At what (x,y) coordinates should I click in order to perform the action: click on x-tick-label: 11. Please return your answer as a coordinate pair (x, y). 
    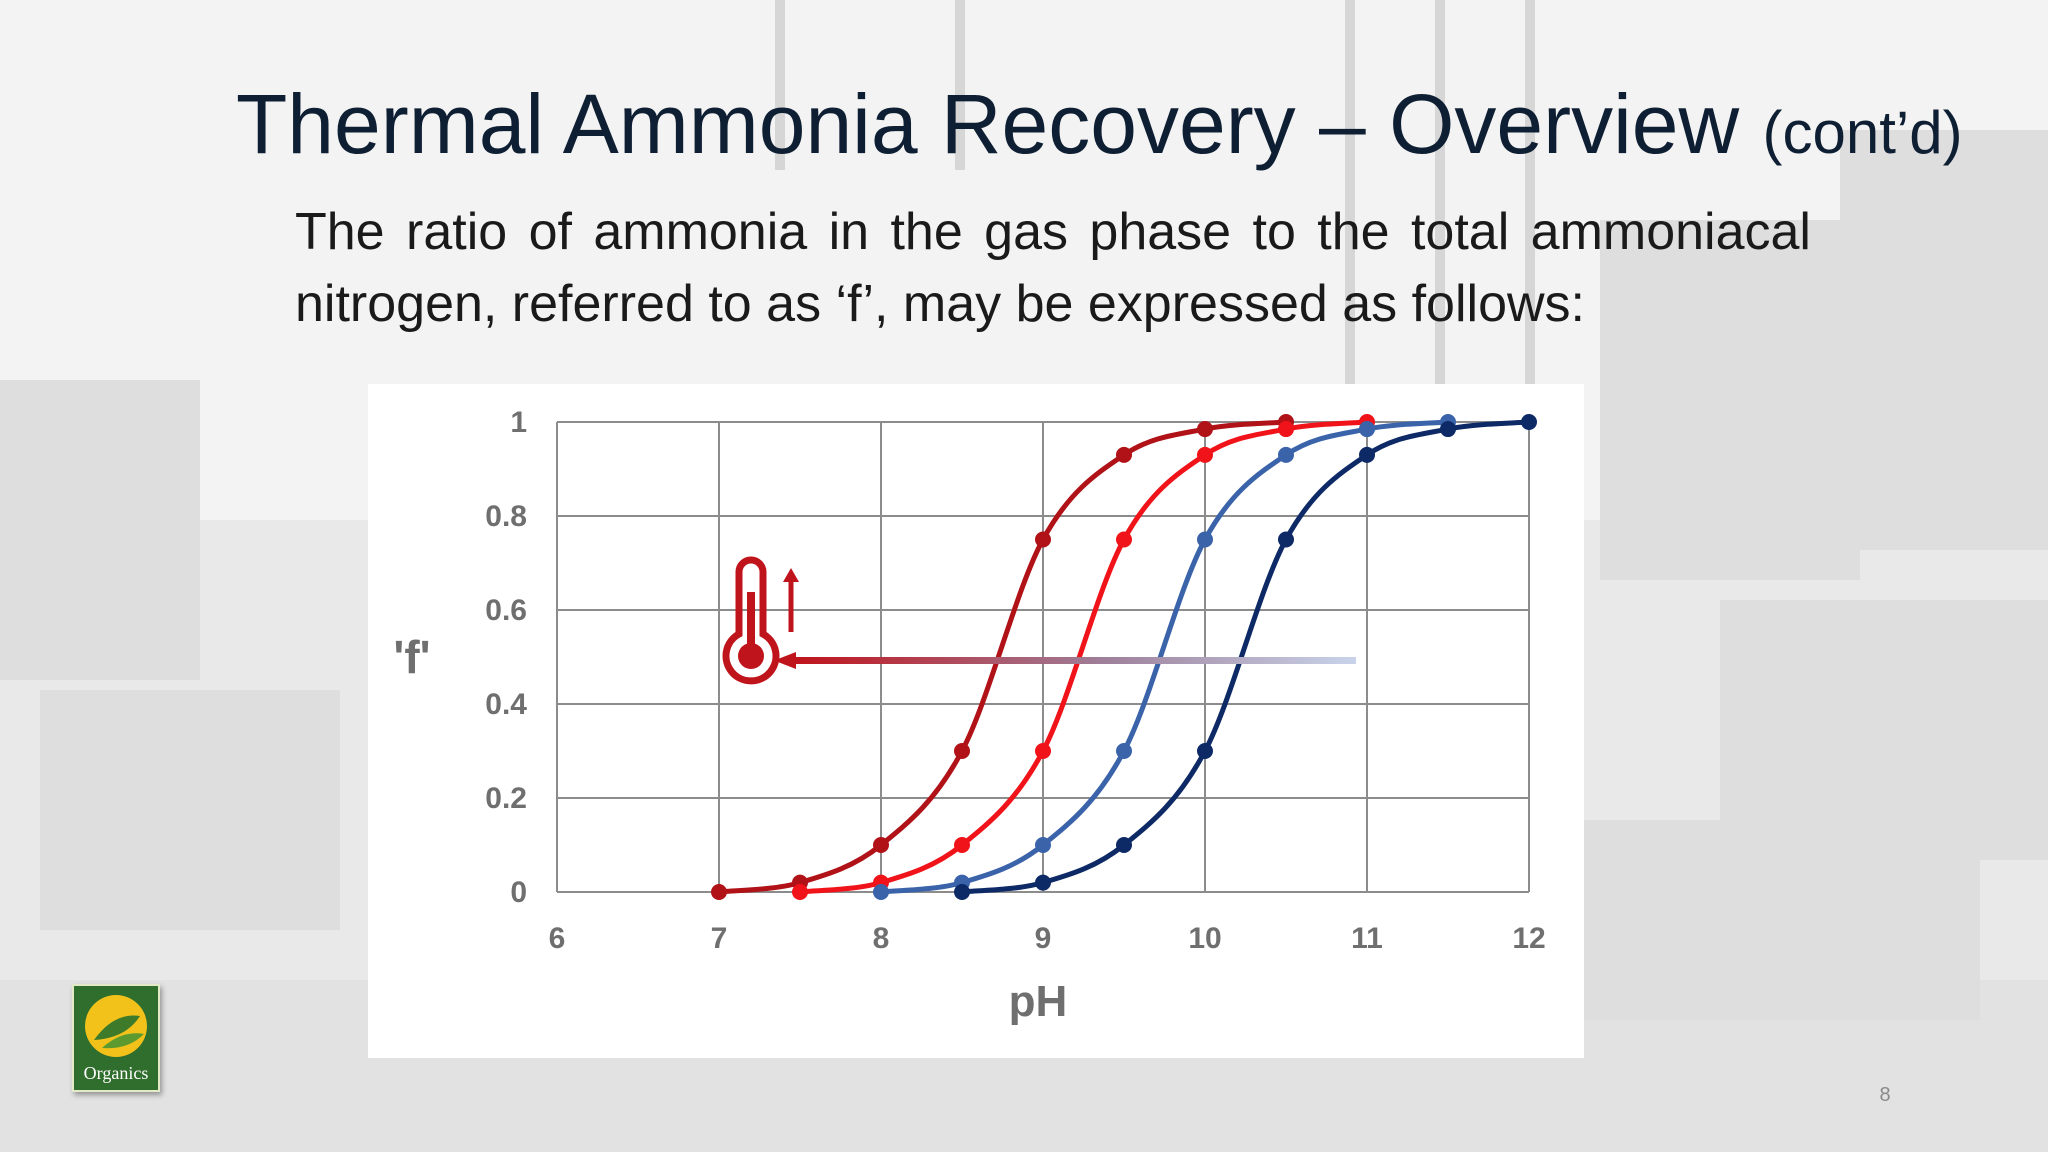
    Looking at the image, I should click on (1367, 938).